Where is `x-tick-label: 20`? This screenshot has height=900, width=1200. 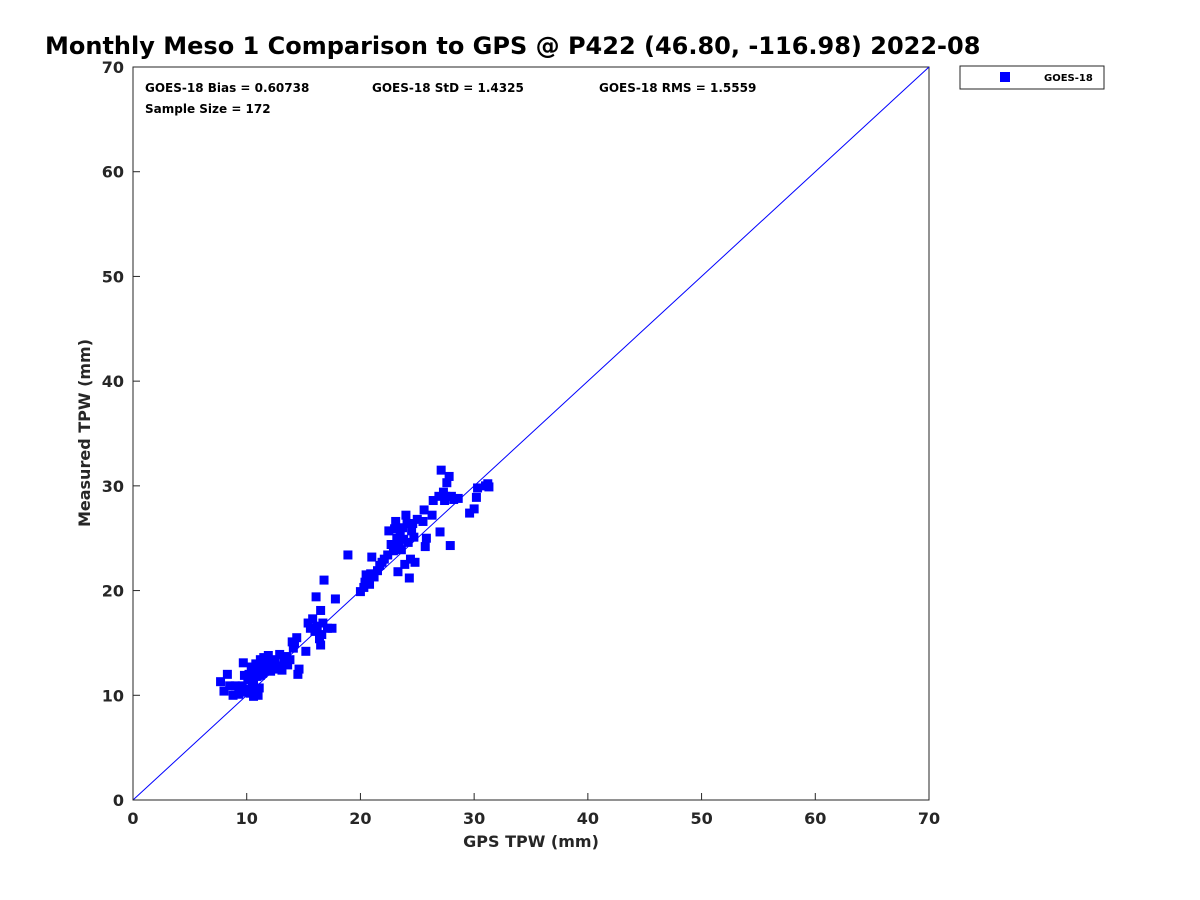
x-tick-label: 20 is located at coordinates (360, 818).